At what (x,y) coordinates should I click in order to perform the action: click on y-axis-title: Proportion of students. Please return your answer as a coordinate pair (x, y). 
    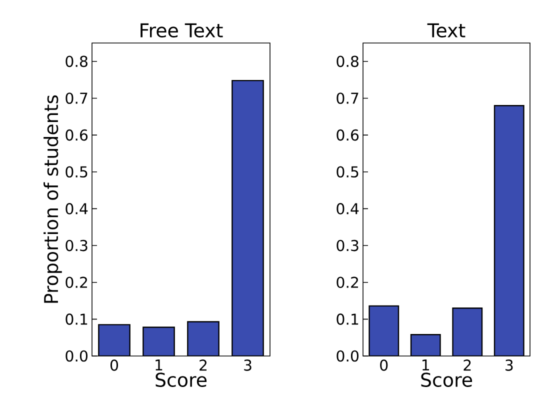
    Looking at the image, I should click on (53, 199).